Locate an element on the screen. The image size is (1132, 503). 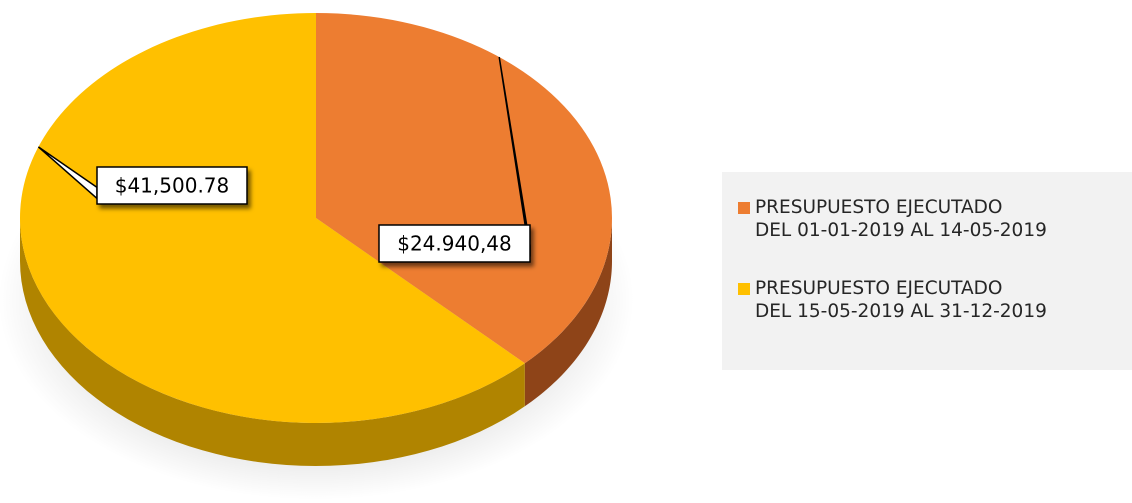
data-label-slice-1: $24.940,48 is located at coordinates (454, 159).